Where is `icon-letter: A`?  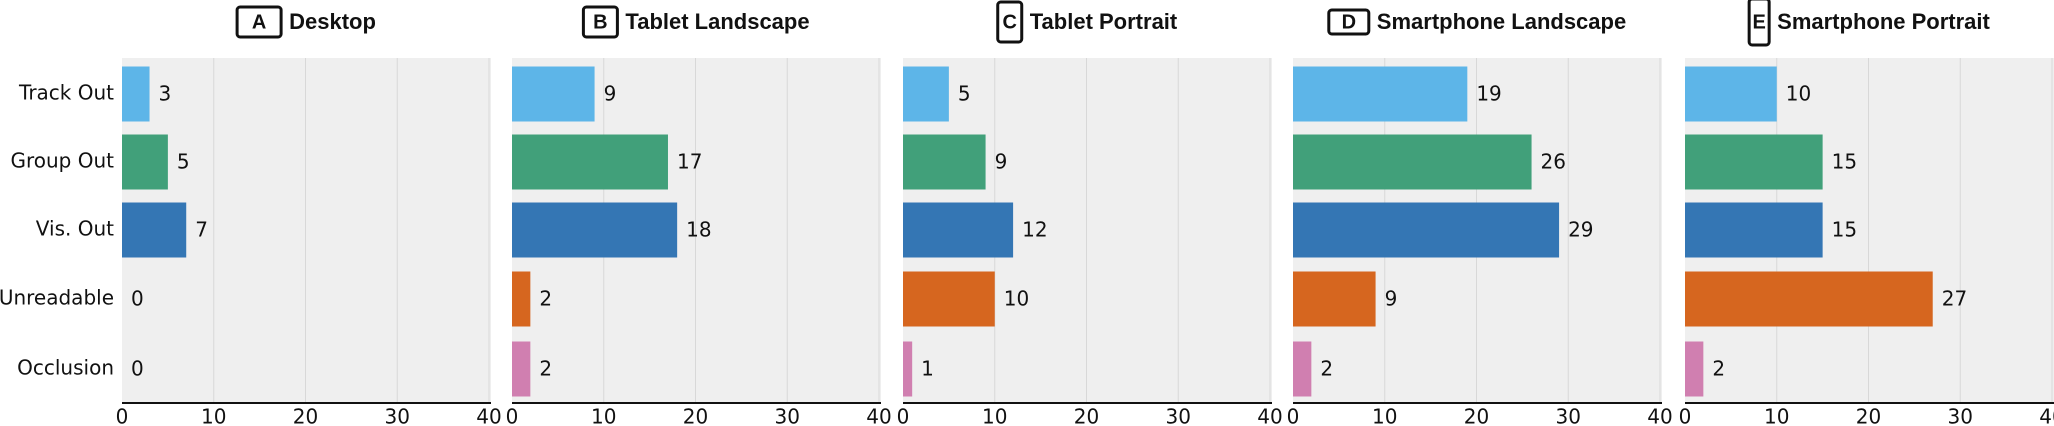
icon-letter: A is located at coordinates (259, 22).